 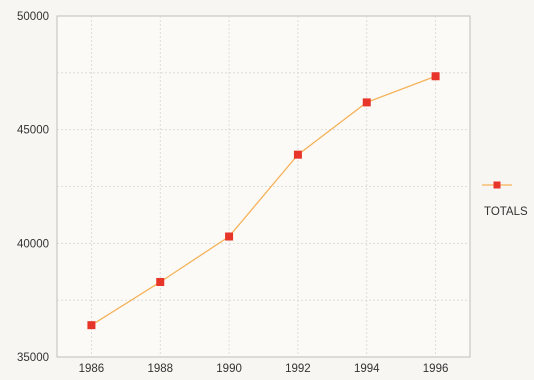 I want to click on legend-marker-swatch, so click(x=497, y=185).